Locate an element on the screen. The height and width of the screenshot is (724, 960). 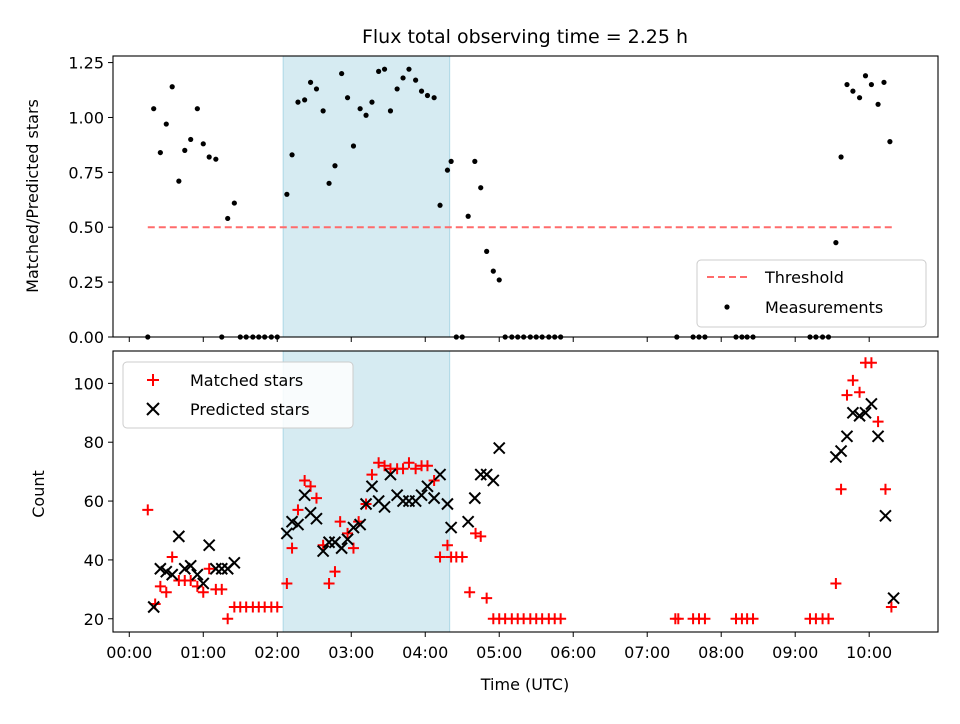
top-y-tick-label: 1.00 is located at coordinates (86, 117).